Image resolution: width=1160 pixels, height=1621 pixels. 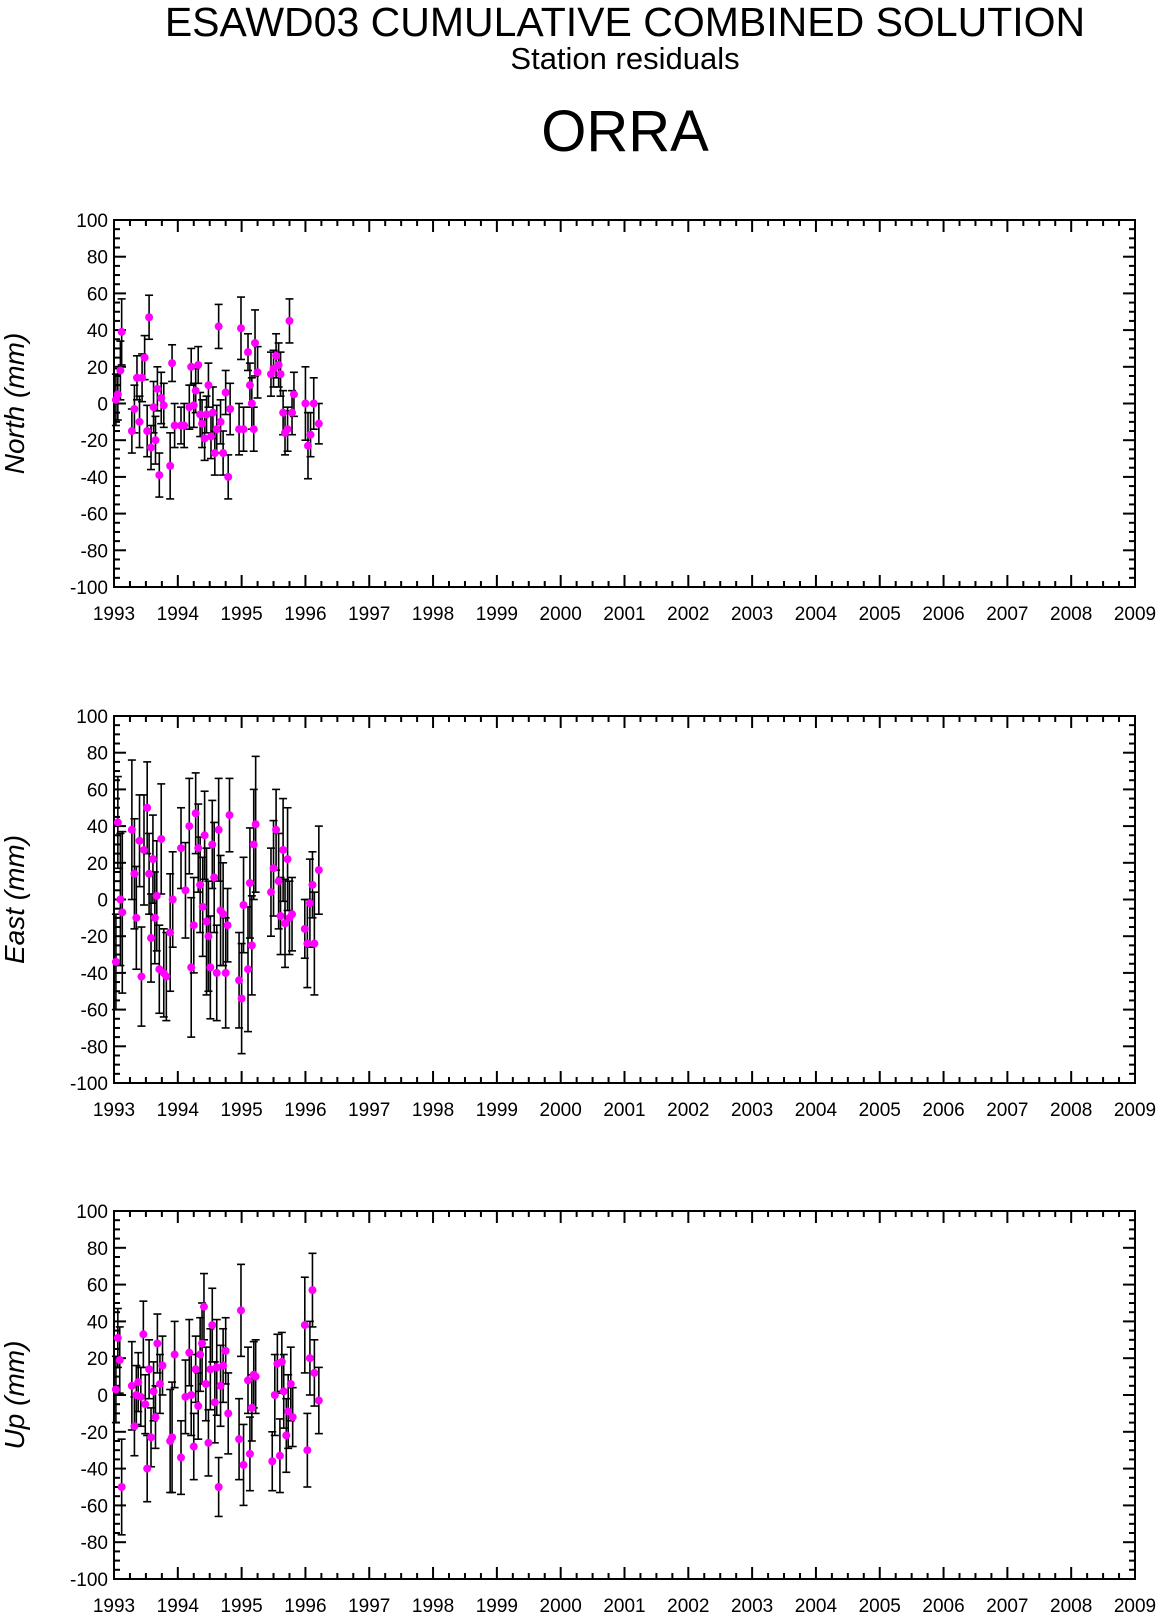 I want to click on y-axis-label: Up (mm), so click(x=15, y=1395).